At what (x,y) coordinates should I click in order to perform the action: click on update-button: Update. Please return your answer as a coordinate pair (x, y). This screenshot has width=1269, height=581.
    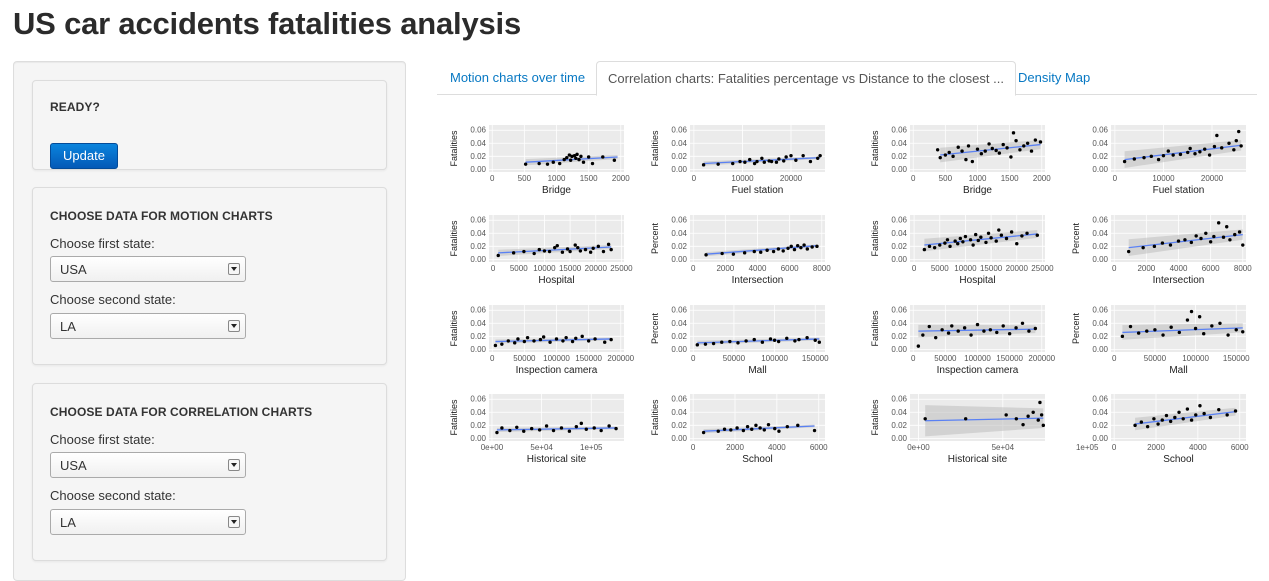
    Looking at the image, I should click on (84, 156).